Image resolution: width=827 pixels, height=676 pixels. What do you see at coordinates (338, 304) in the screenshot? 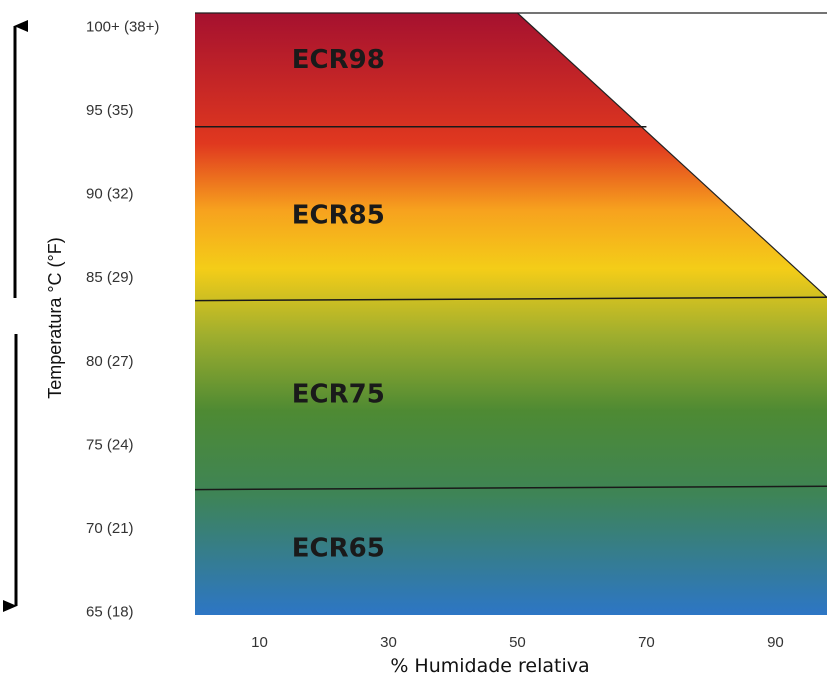
I see `zone-labels: ECR98 ECR85 ECR75 ECR65` at bounding box center [338, 304].